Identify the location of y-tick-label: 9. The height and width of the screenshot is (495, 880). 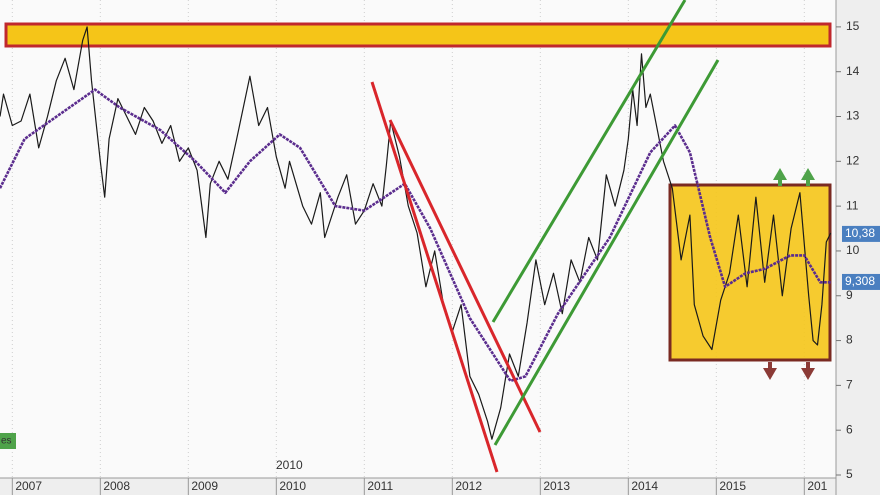
(849, 295).